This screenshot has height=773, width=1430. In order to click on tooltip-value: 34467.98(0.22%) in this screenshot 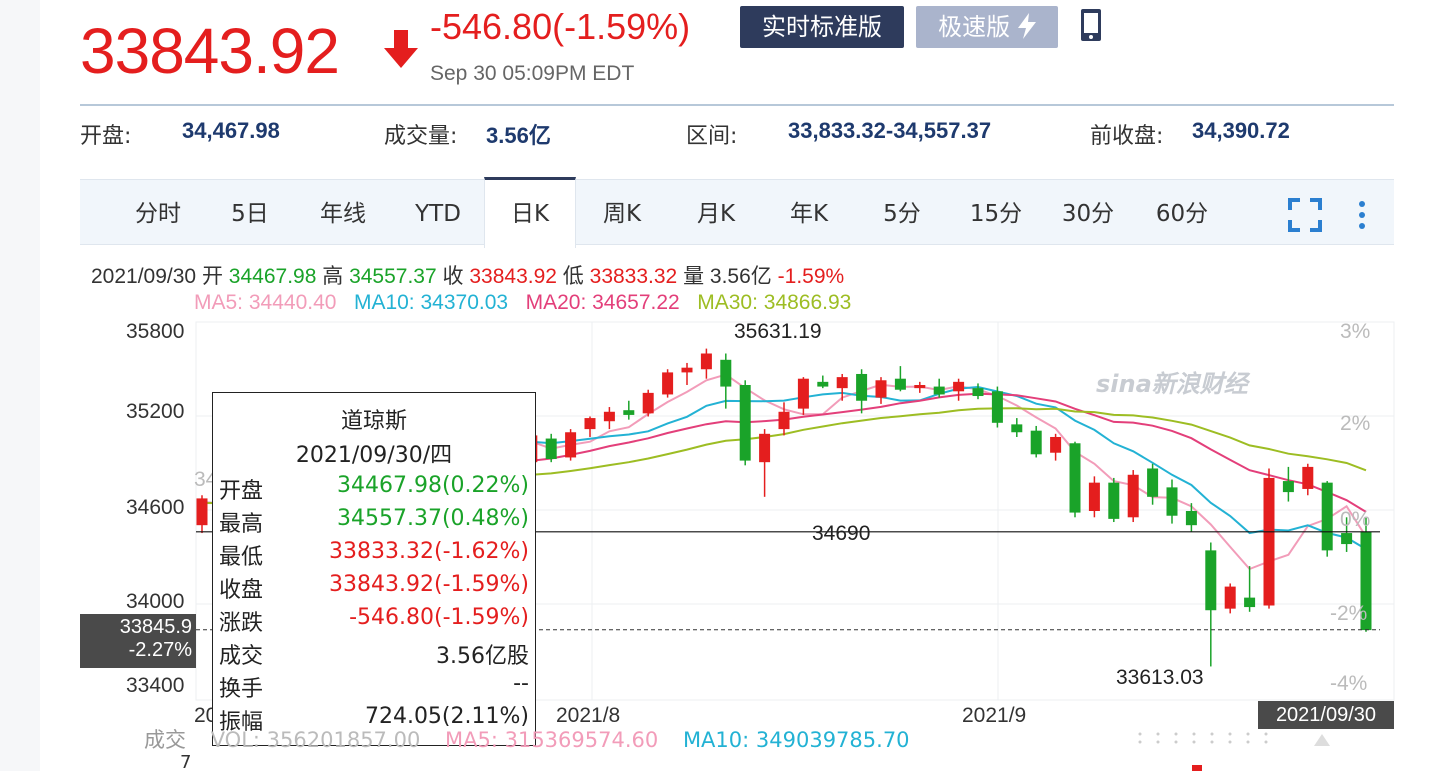, I will do `click(432, 485)`.